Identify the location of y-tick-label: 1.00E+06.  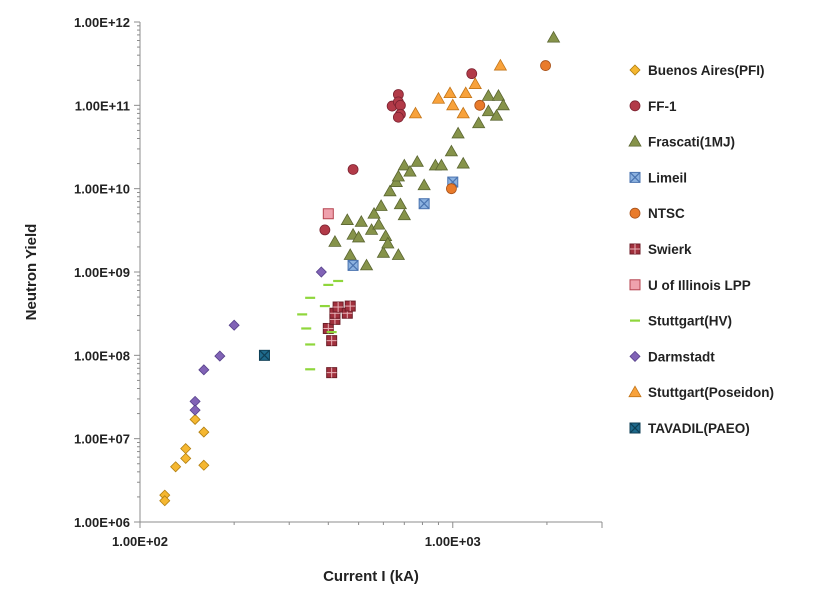
(102, 522).